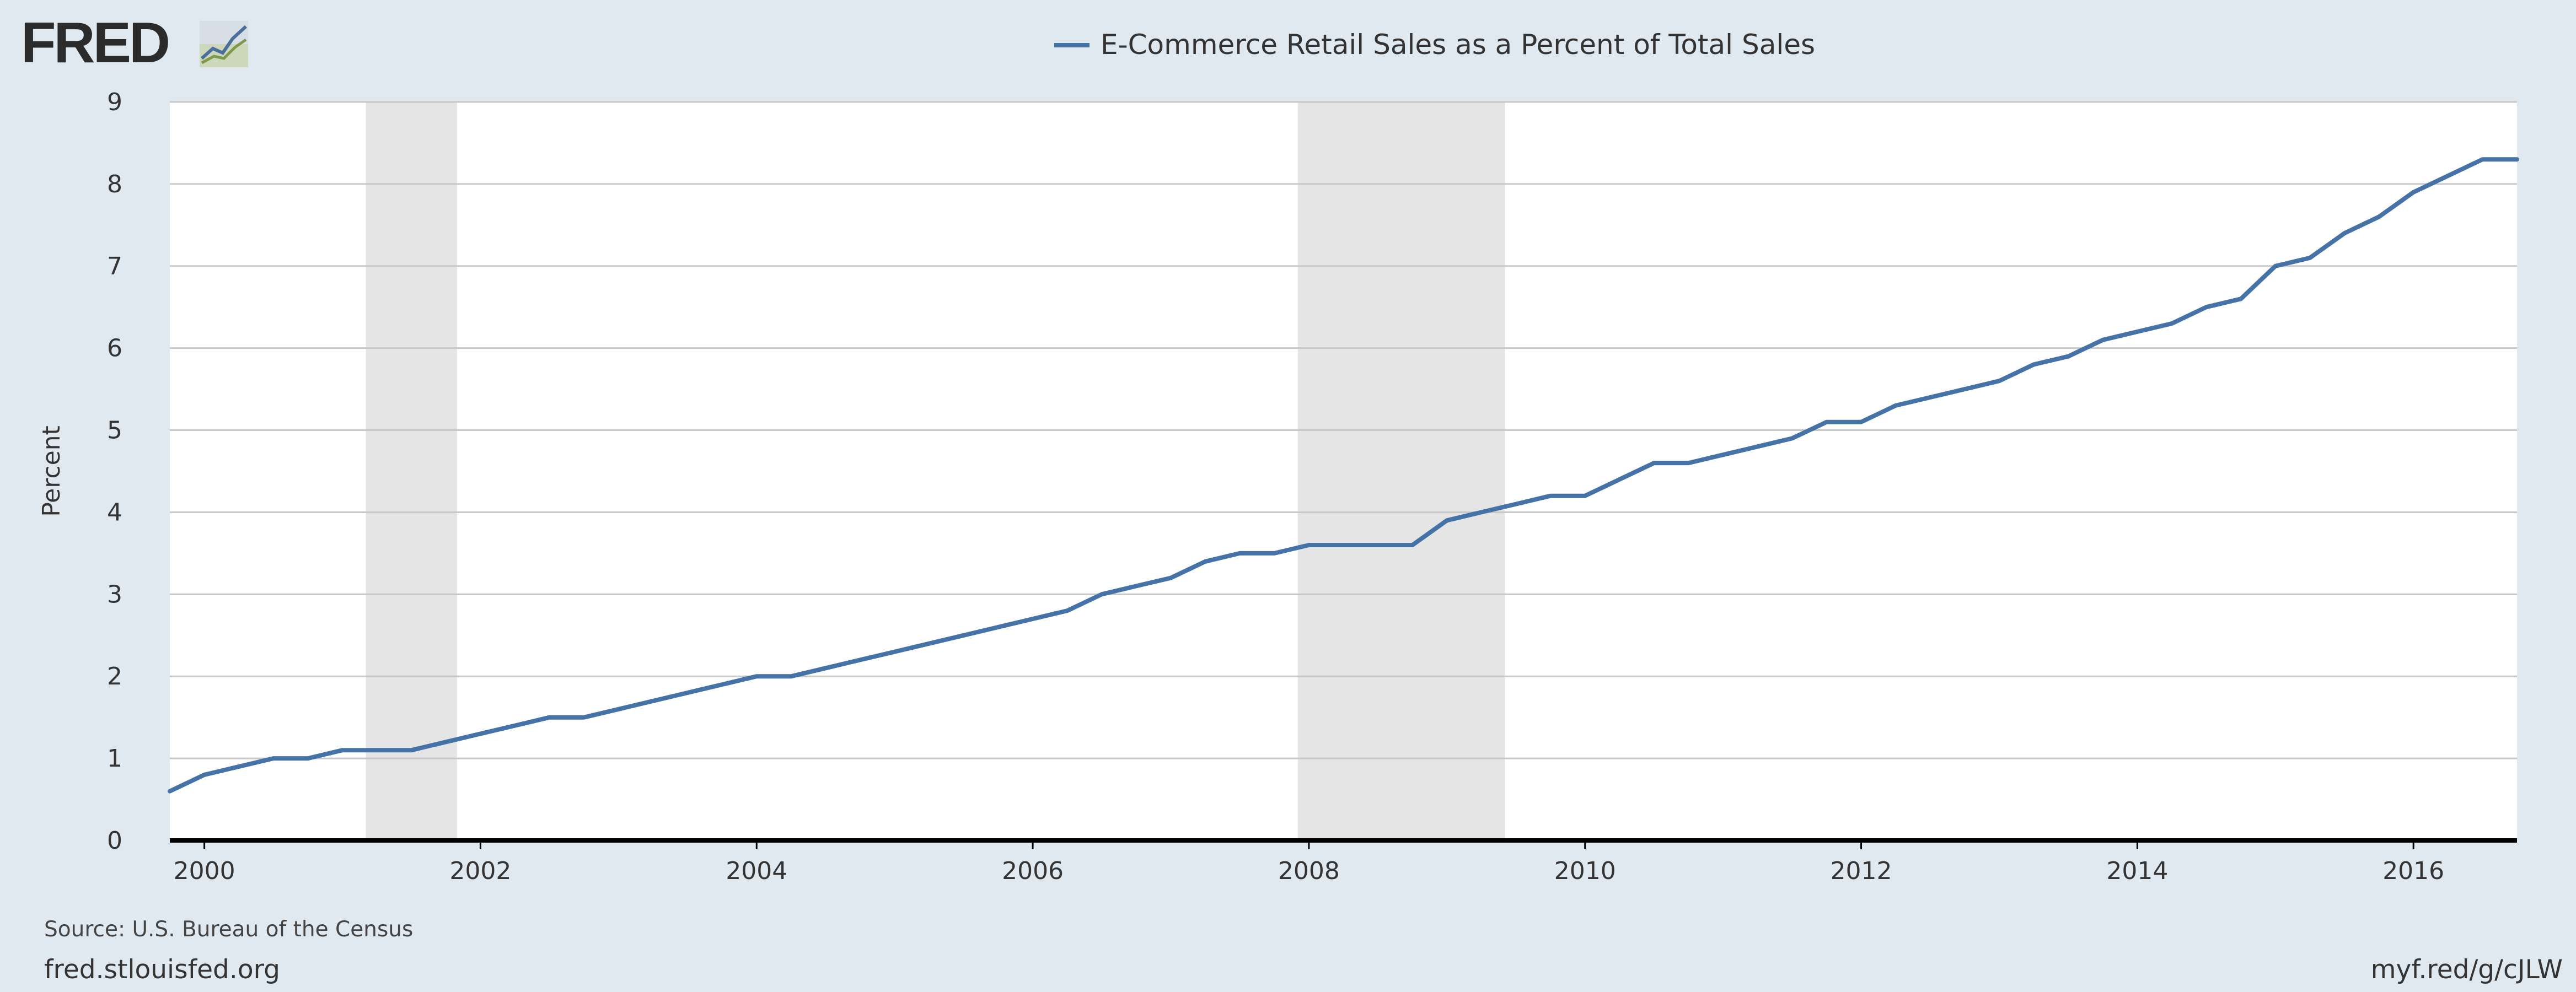  What do you see at coordinates (229, 929) in the screenshot?
I see `source-note: Source: U.S. Bureau of the Census` at bounding box center [229, 929].